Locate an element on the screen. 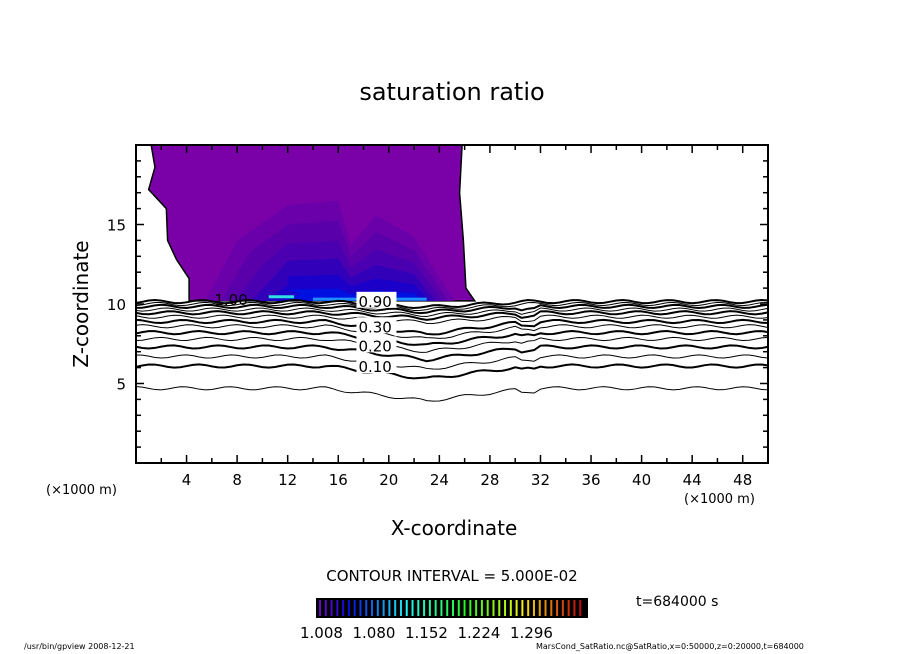  x-tick-label: 48 is located at coordinates (742, 480).